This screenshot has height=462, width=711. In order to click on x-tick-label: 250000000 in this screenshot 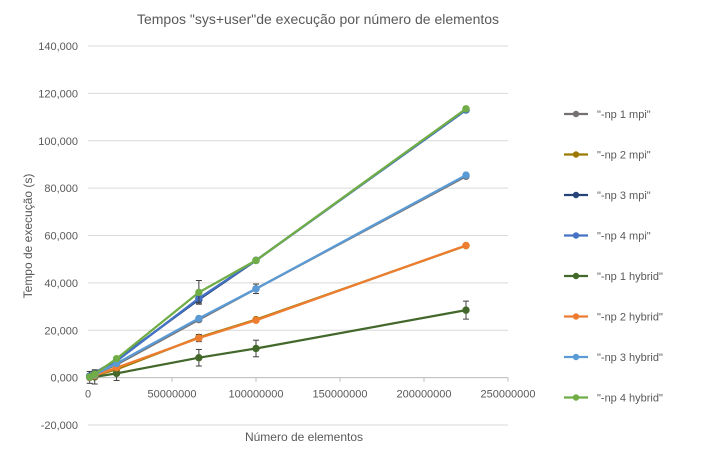, I will do `click(507, 395)`.